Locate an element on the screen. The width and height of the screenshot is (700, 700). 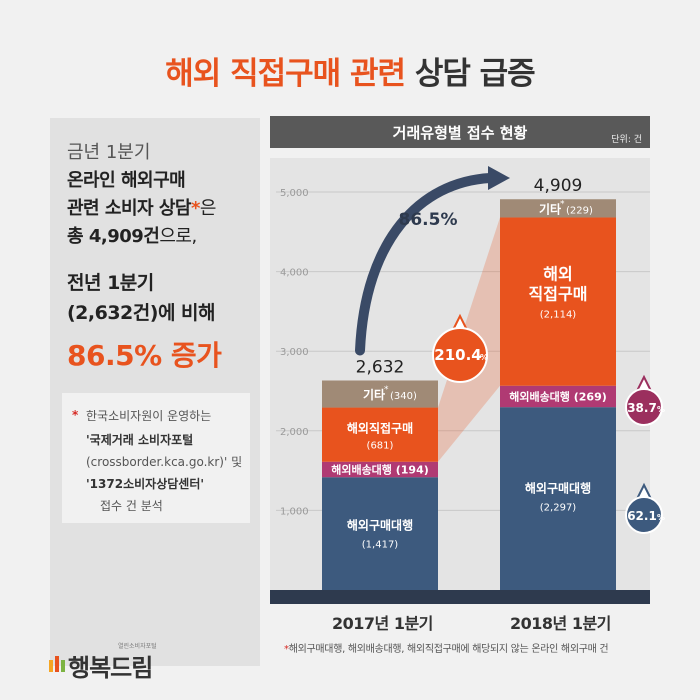
label-direct-2018-a: 해외 is located at coordinates (557, 274).